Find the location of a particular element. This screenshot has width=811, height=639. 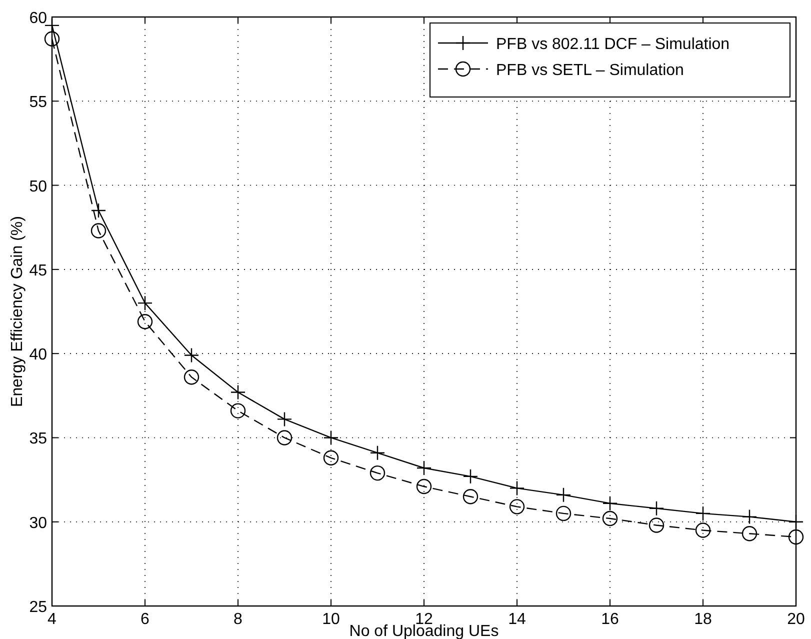

y-tick-label: 25 is located at coordinates (38, 607).